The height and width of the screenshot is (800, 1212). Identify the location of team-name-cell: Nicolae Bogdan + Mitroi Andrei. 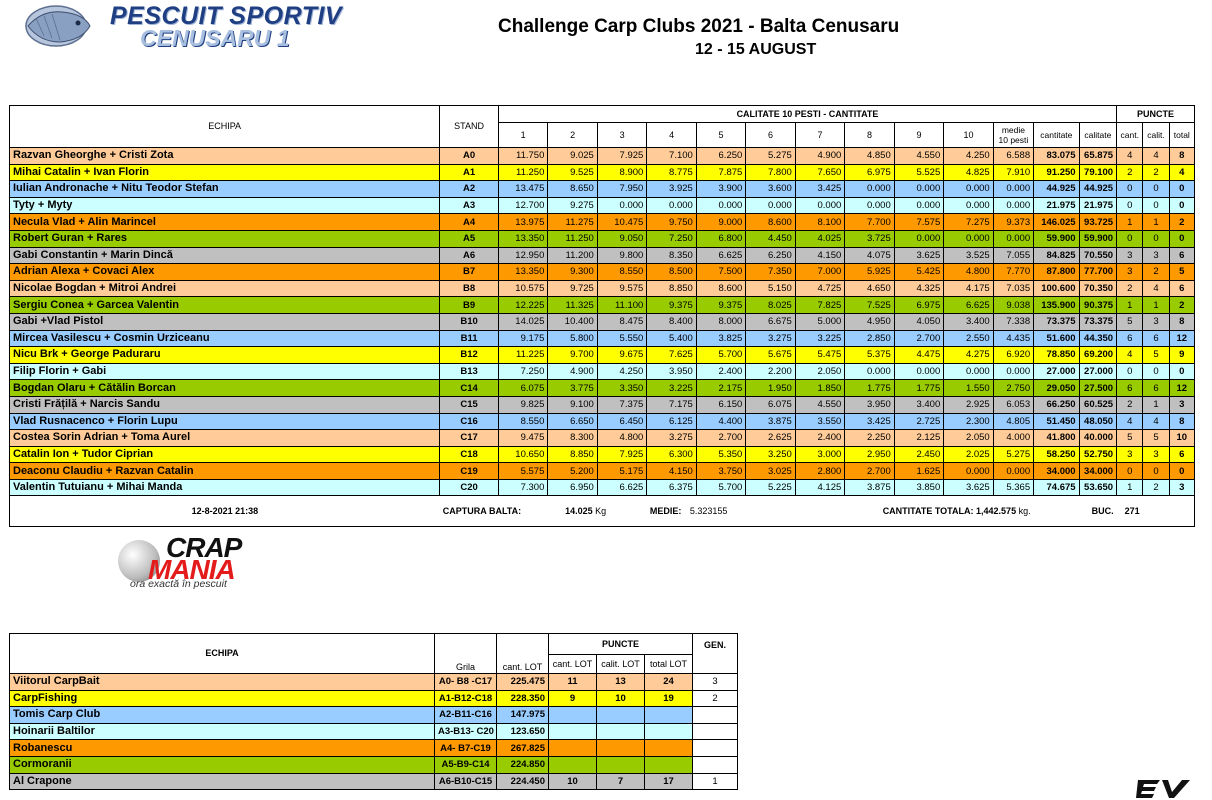
(224, 288).